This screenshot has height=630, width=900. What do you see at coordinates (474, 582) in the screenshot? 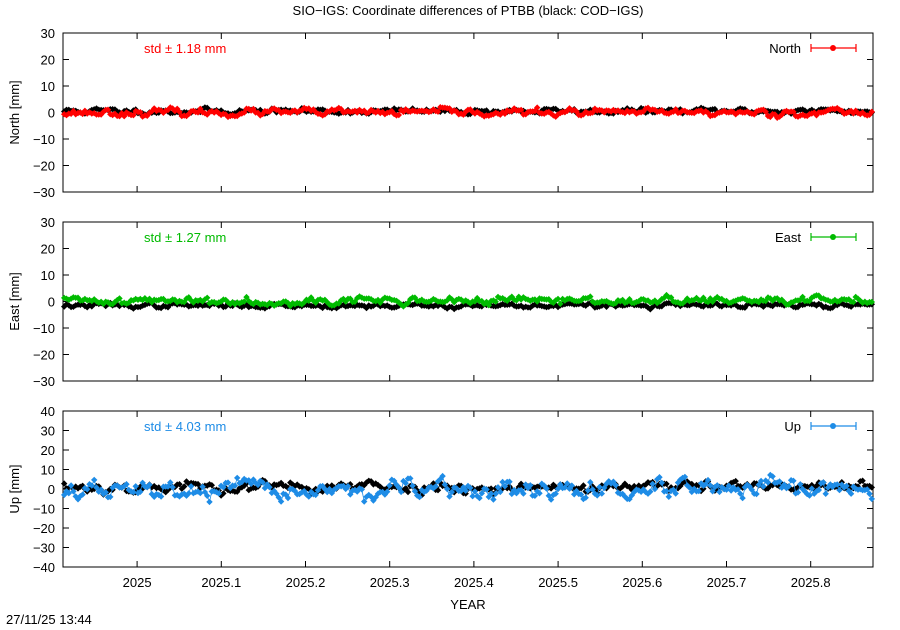
I see `x-tick-label: 2025.4` at bounding box center [474, 582].